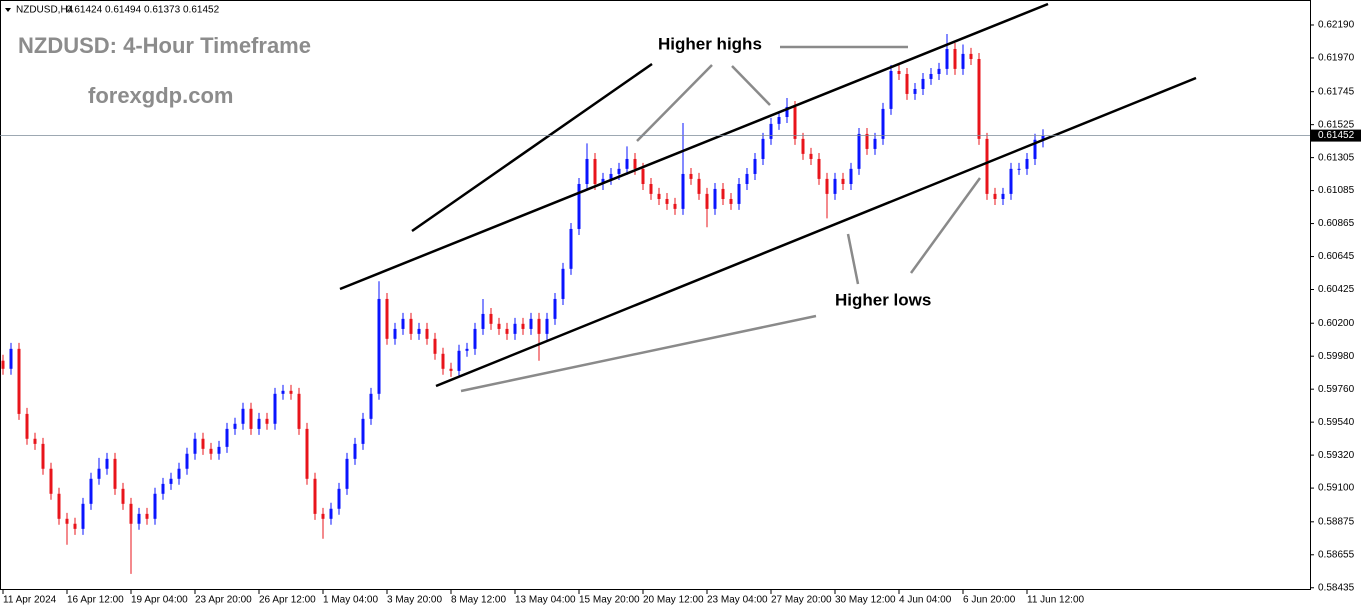 The image size is (1362, 611). What do you see at coordinates (609, 600) in the screenshot?
I see `x-tick-label: 15 May 20:00` at bounding box center [609, 600].